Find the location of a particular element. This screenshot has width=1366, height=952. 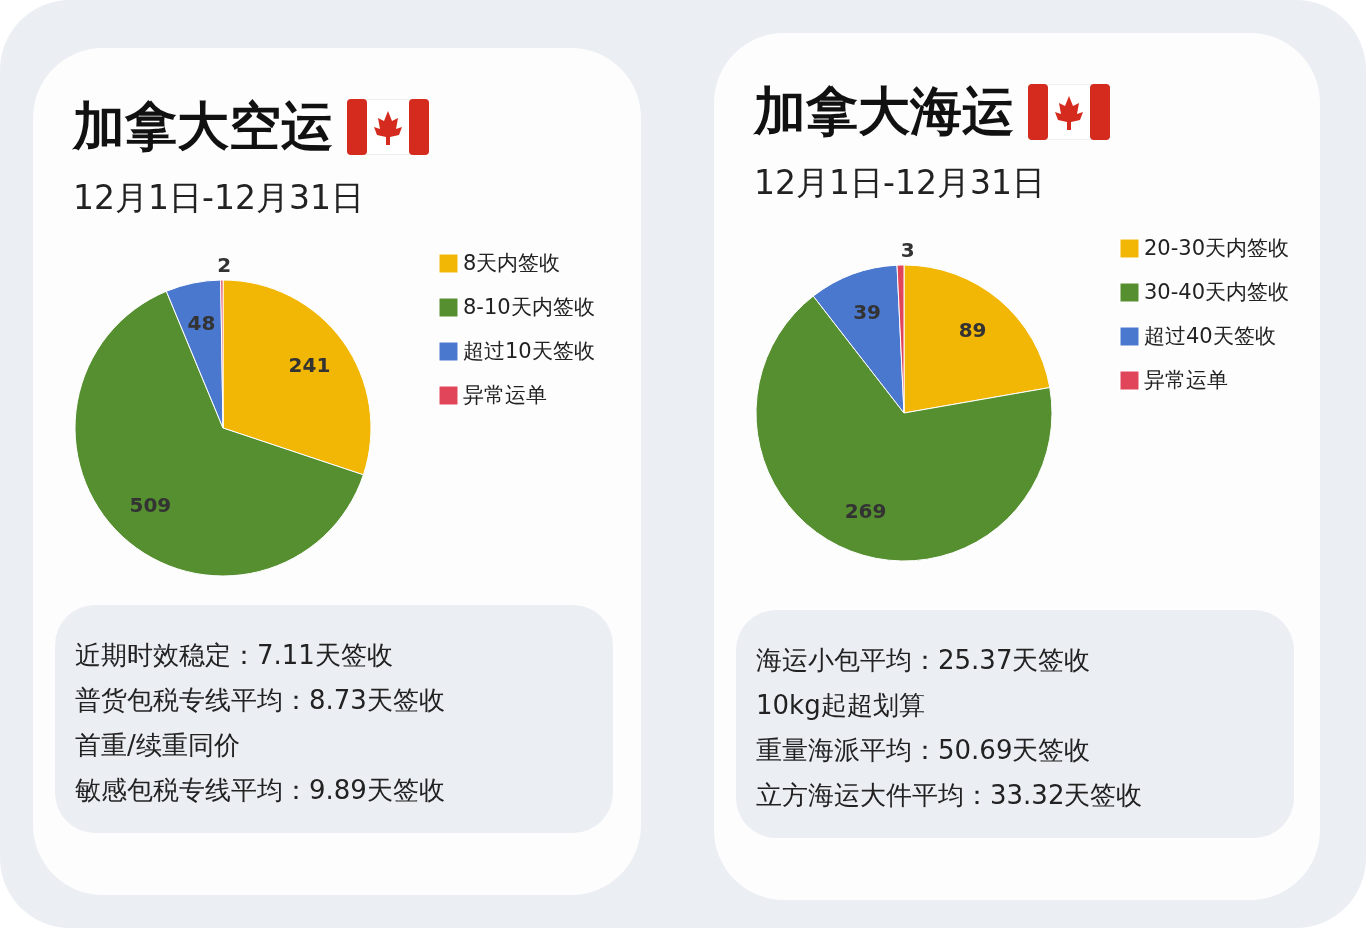

legend-label: 超过40天签收 is located at coordinates (1210, 335).